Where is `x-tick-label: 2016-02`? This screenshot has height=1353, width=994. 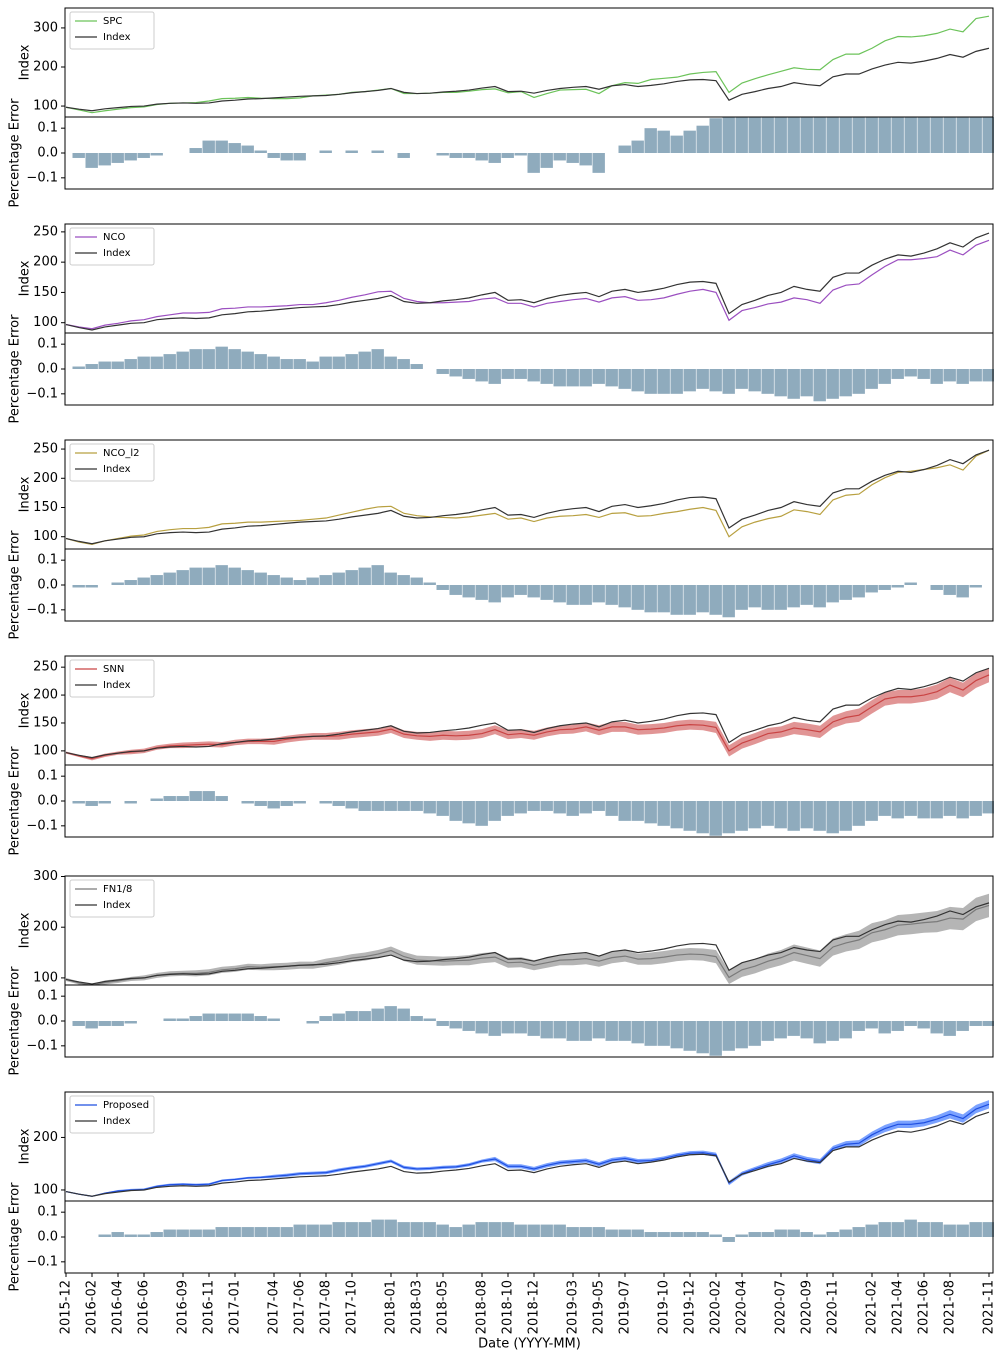 x-tick-label: 2016-02 is located at coordinates (92, 1307).